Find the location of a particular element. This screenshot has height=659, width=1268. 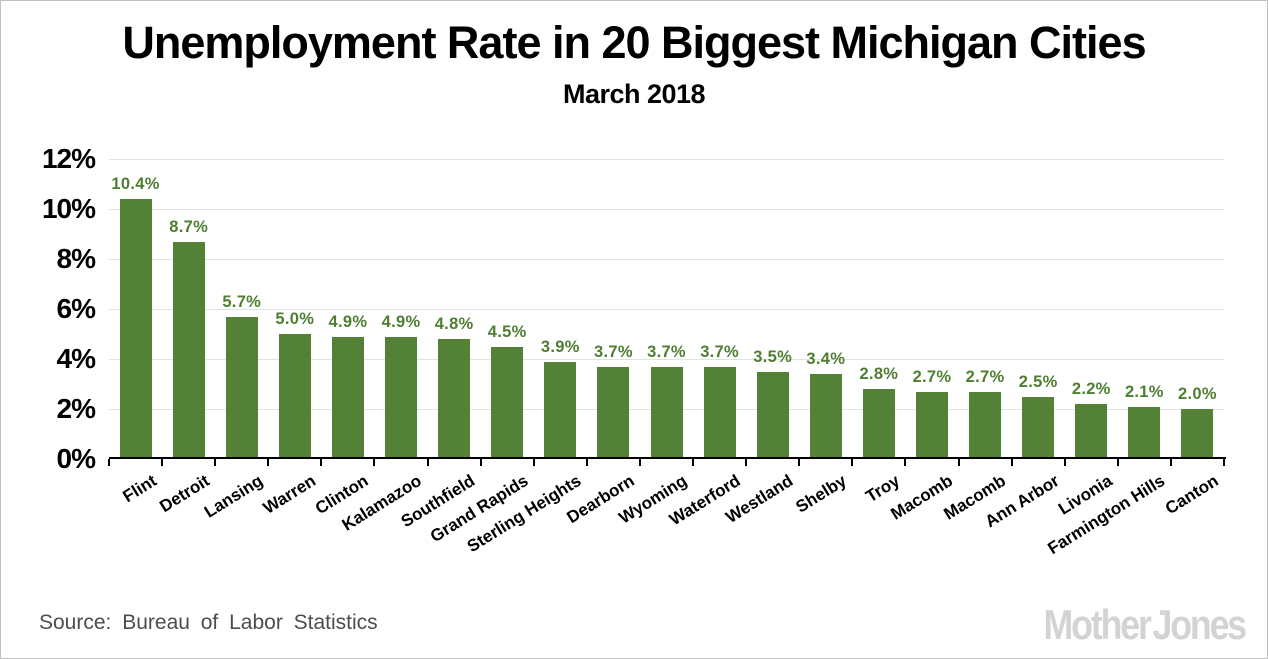

chart-subtitle: March 2018 is located at coordinates (634, 94).